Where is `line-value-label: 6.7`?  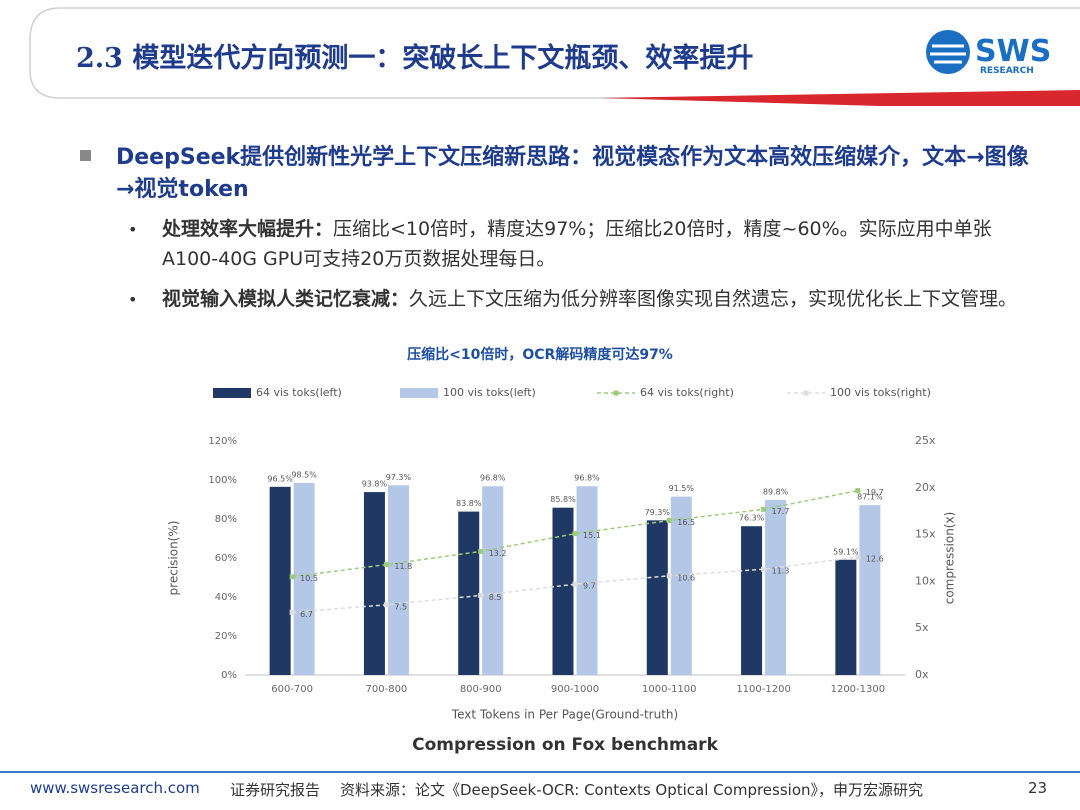 line-value-label: 6.7 is located at coordinates (306, 614).